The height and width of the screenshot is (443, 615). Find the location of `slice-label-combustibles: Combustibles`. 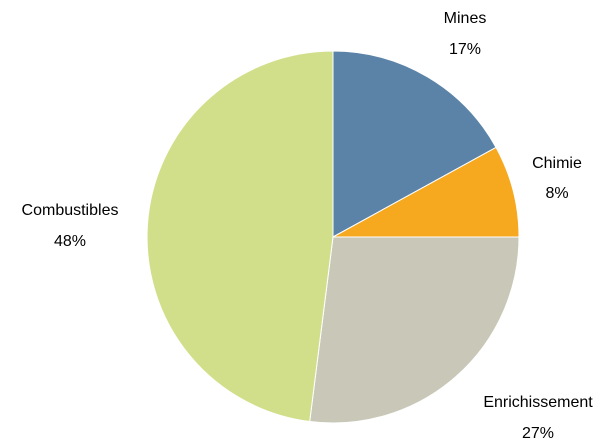

slice-label-combustibles: Combustibles is located at coordinates (70, 210).